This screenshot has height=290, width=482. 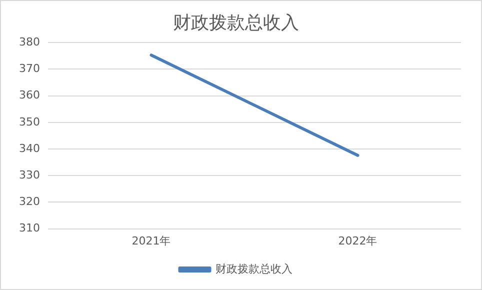 I want to click on x-tick-label: 2021年, so click(x=151, y=241).